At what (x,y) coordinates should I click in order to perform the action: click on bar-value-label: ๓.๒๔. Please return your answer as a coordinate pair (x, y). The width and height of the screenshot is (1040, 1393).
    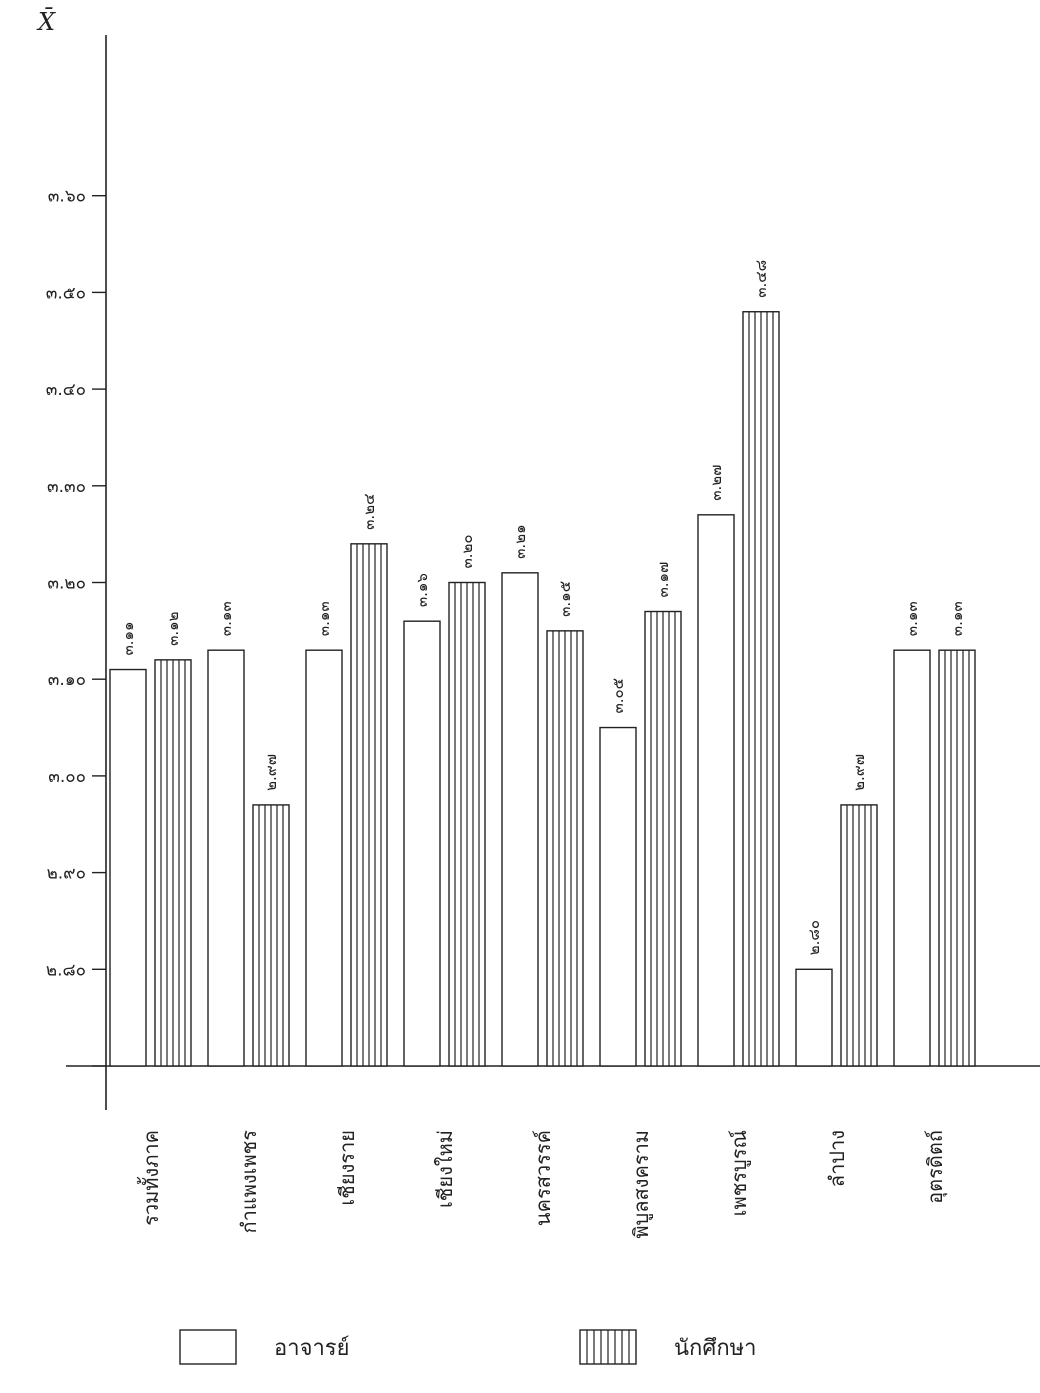
    Looking at the image, I should click on (369, 512).